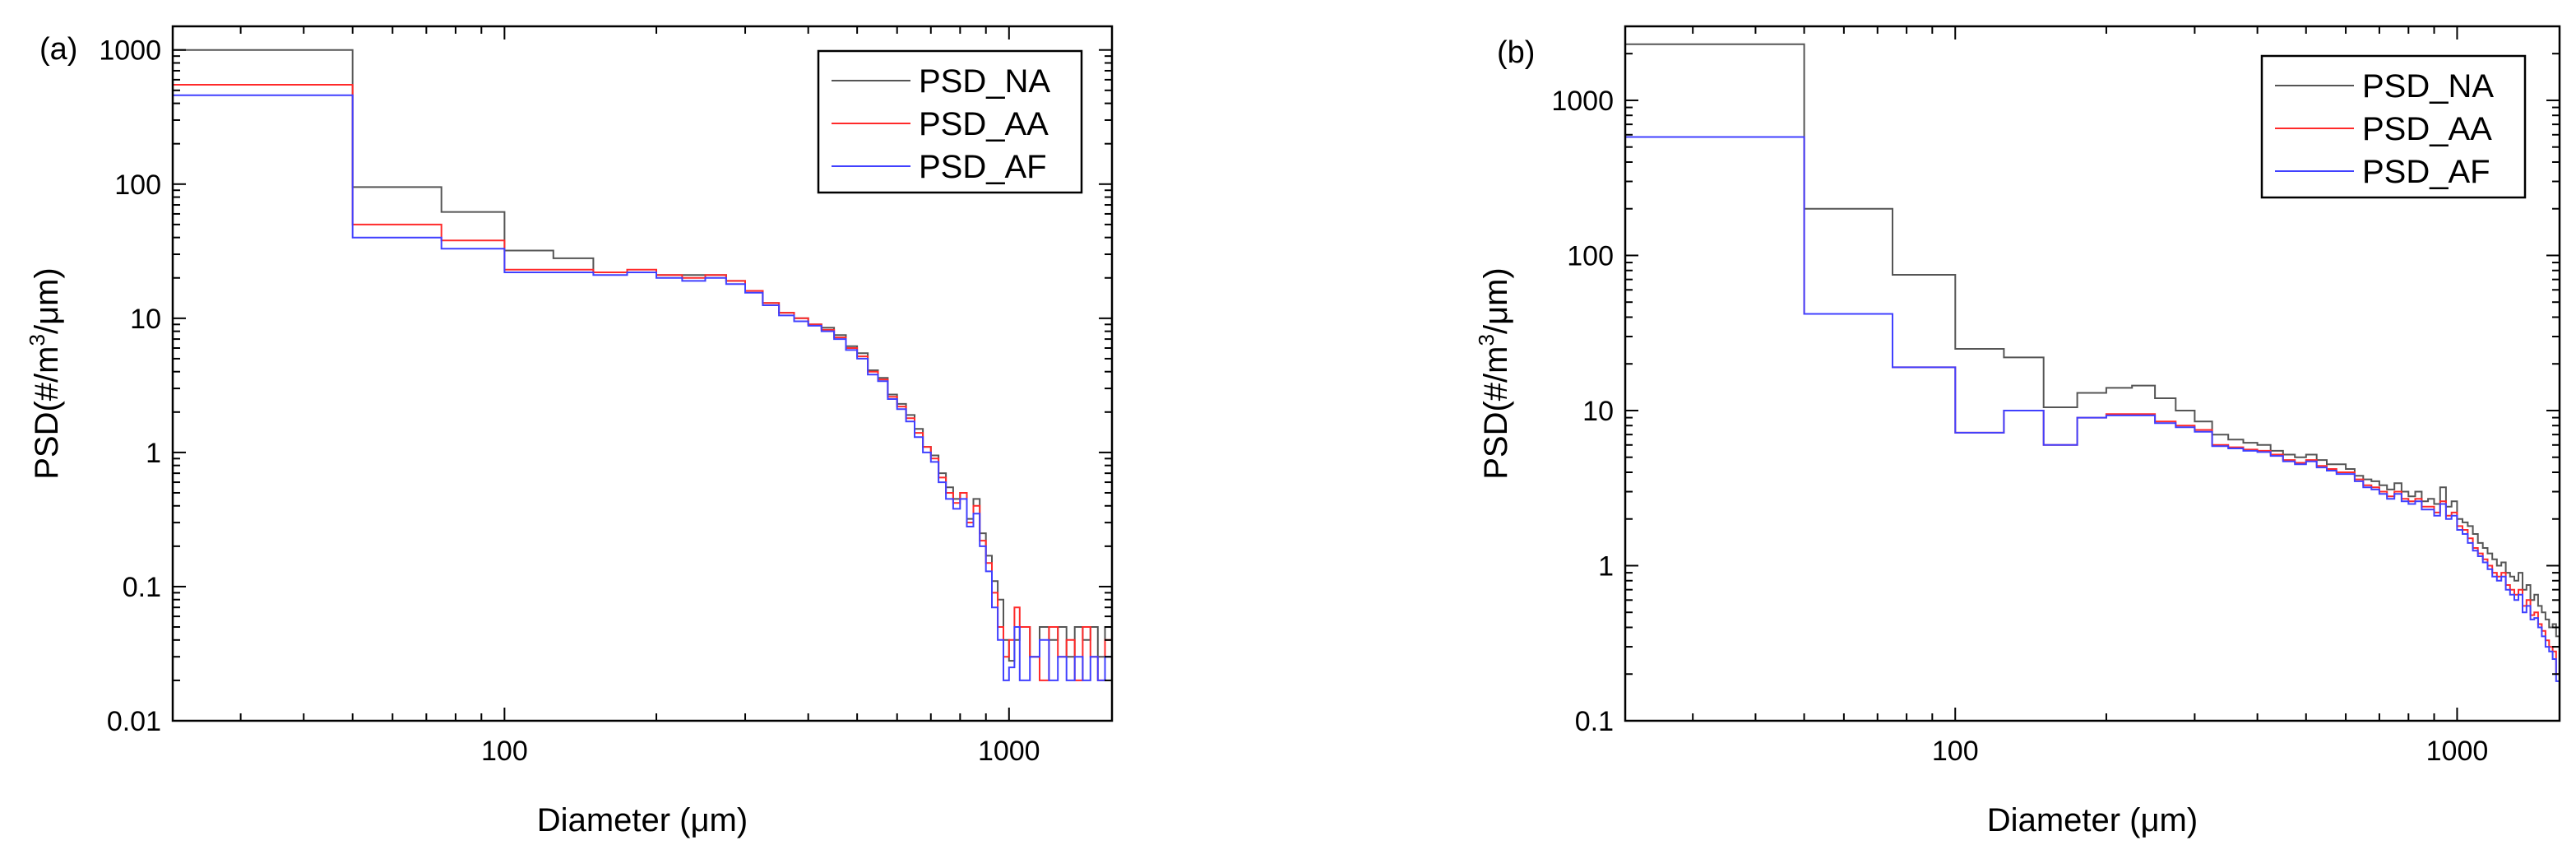 The width and height of the screenshot is (2576, 859). What do you see at coordinates (134, 721) in the screenshot?
I see `y-tick-label: 0.01` at bounding box center [134, 721].